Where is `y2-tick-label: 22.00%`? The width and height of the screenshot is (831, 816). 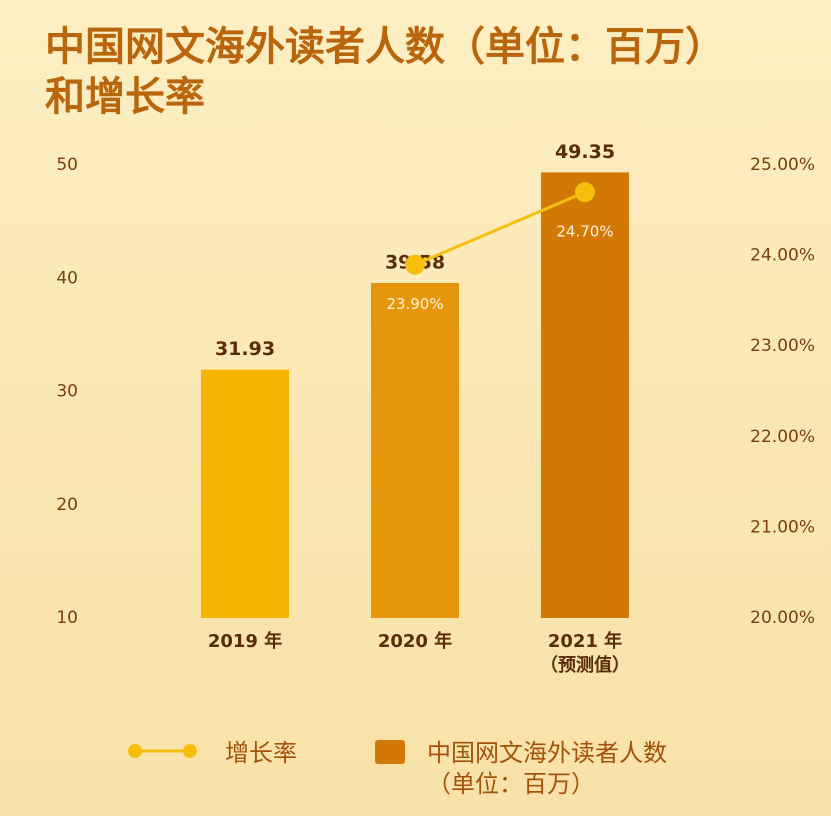 y2-tick-label: 22.00% is located at coordinates (782, 437).